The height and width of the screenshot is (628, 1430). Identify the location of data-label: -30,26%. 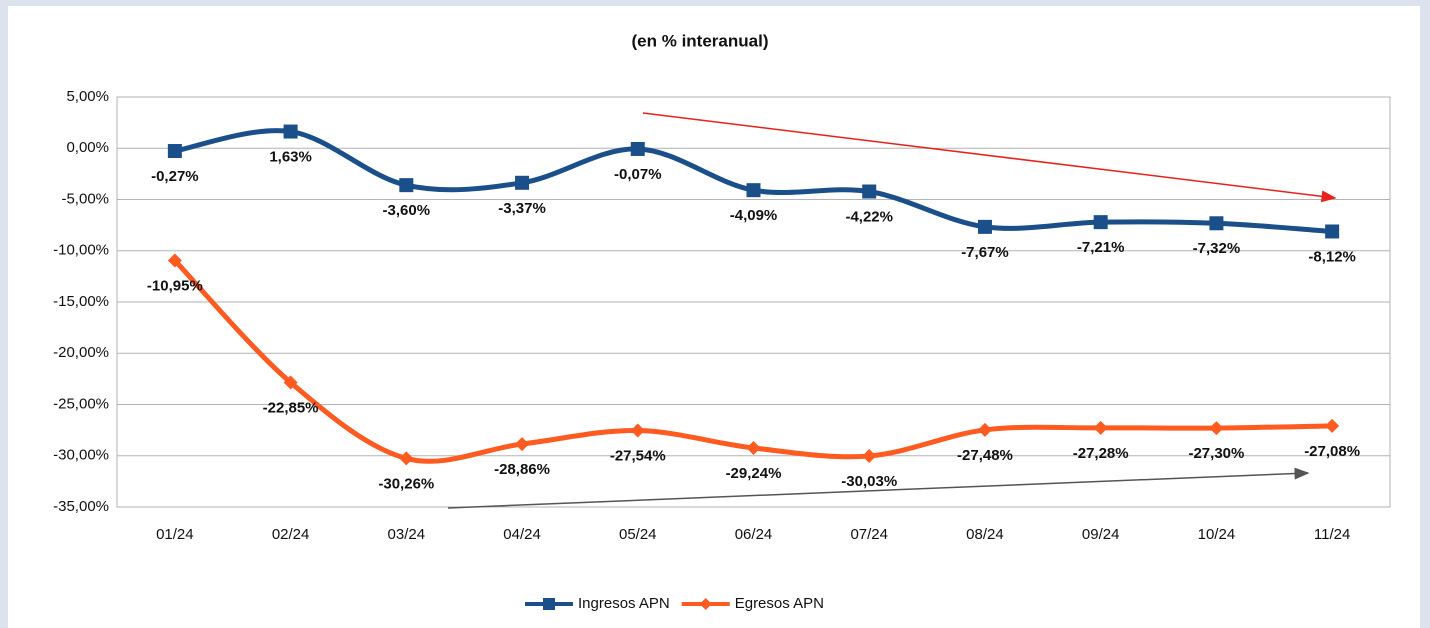
(406, 483).